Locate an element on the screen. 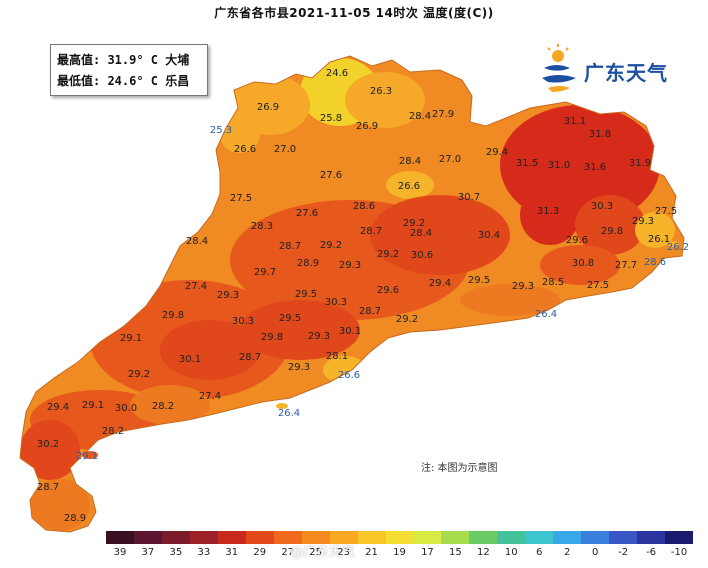 The width and height of the screenshot is (708, 568). legend-label: 33 is located at coordinates (204, 552).